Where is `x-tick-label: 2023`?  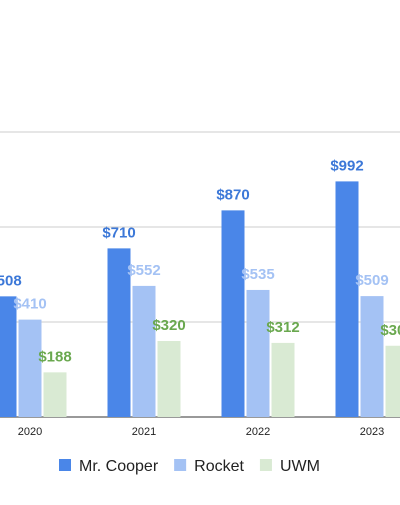 x-tick-label: 2023 is located at coordinates (372, 432).